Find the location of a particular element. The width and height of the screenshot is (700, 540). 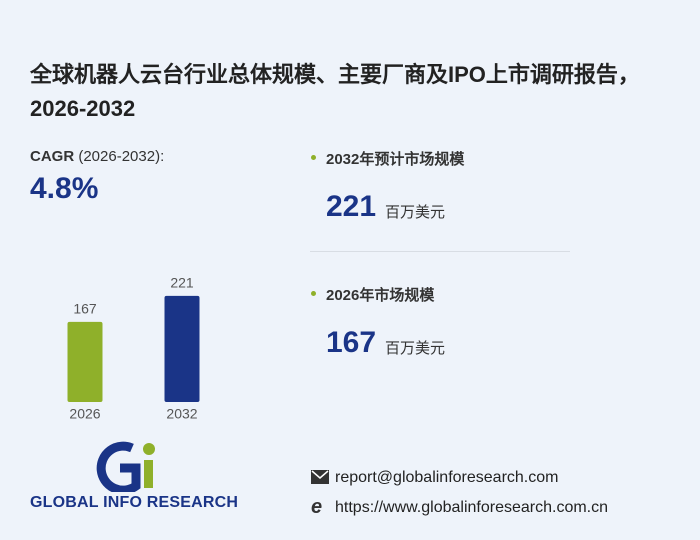

cagr-name: CAGR is located at coordinates (52, 156).